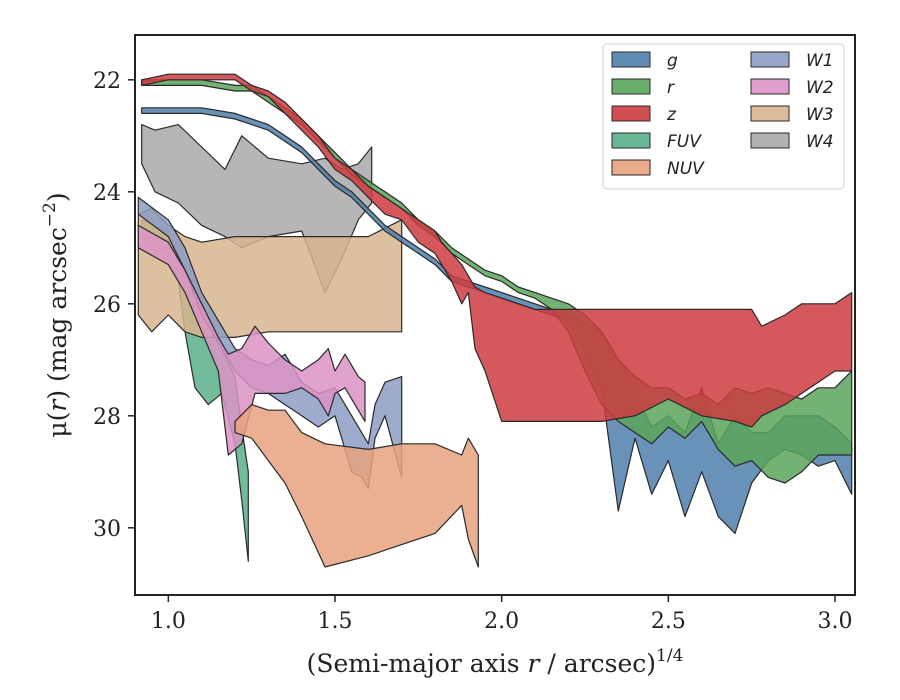  Describe the element at coordinates (672, 61) in the screenshot. I see `legend-label-g: g` at that location.